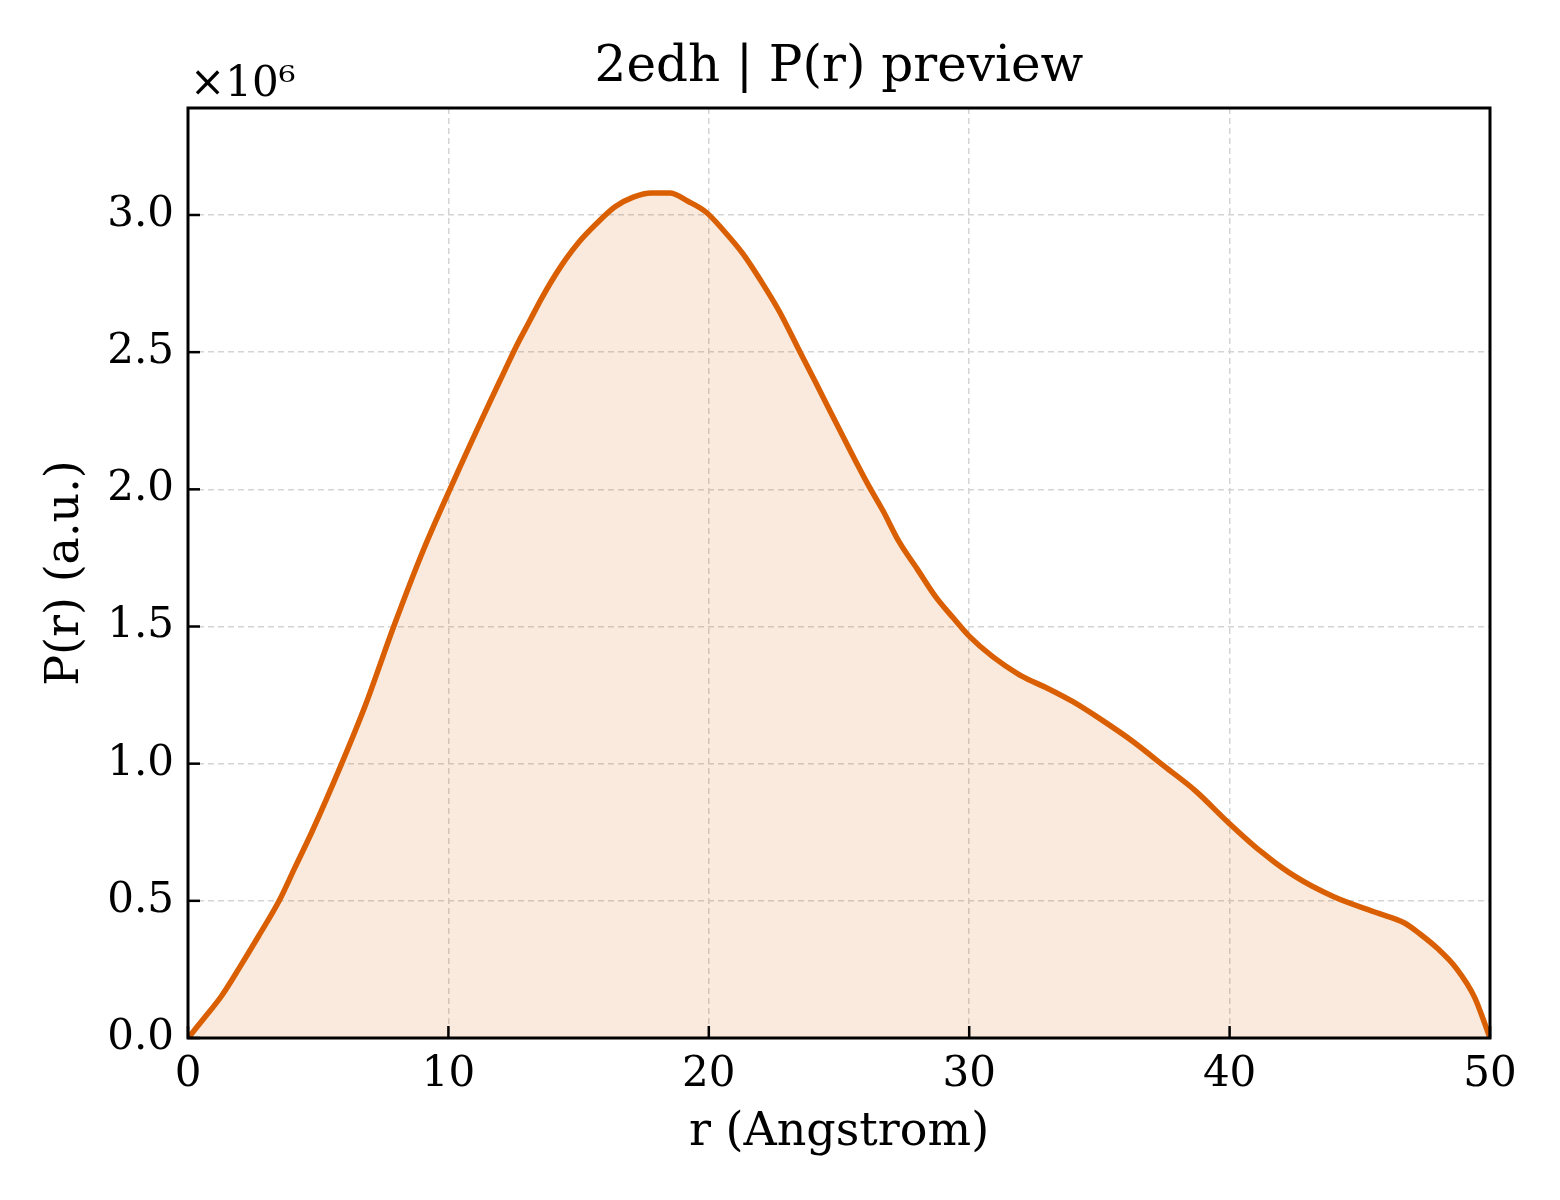  Describe the element at coordinates (61, 573) in the screenshot. I see `y-axis-title: P(r) (a.u.)` at that location.